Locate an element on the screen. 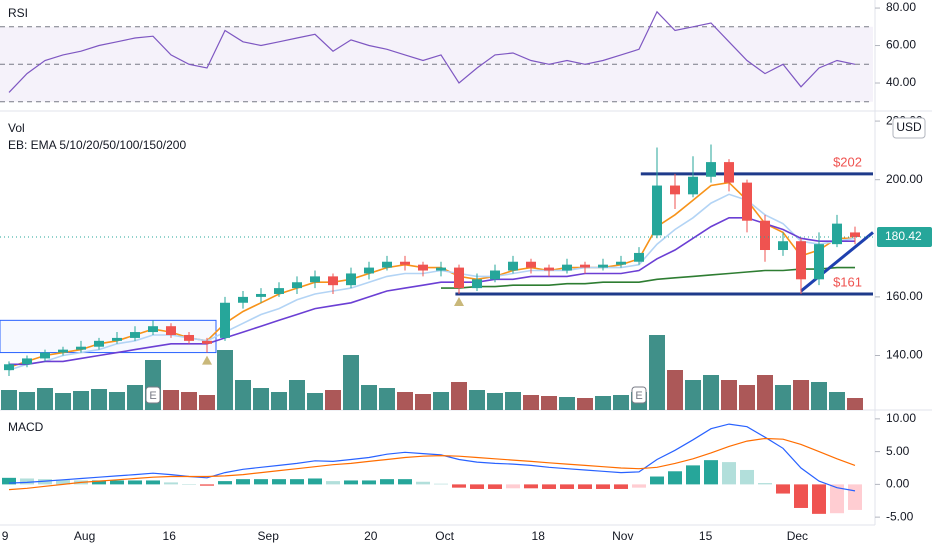 This screenshot has height=550, width=932. last-price-label: 180.42 is located at coordinates (903, 236).